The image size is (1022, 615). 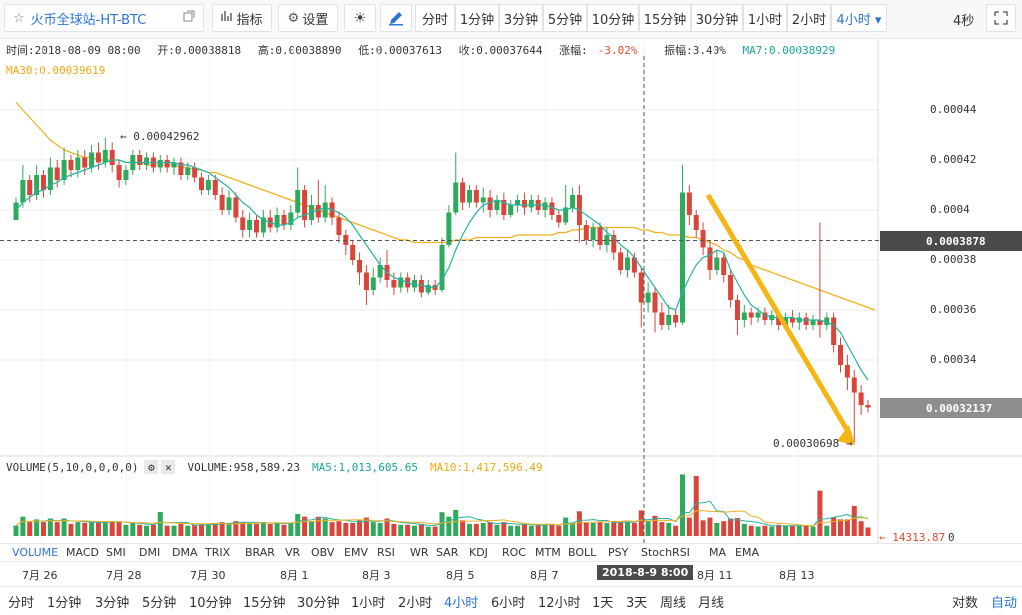 What do you see at coordinates (573, 50) in the screenshot?
I see `info-change-label: 涨幅:` at bounding box center [573, 50].